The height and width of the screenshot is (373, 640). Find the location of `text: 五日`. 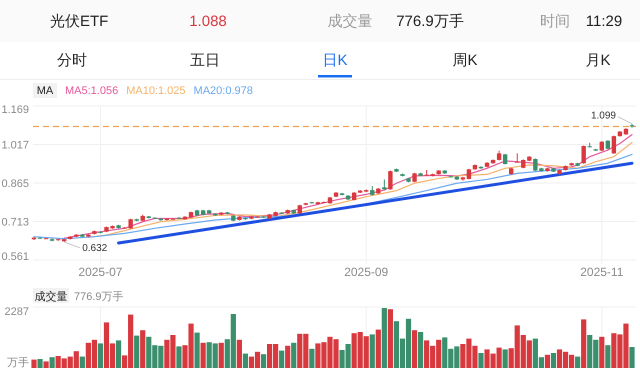

text: 五日 is located at coordinates (205, 60).